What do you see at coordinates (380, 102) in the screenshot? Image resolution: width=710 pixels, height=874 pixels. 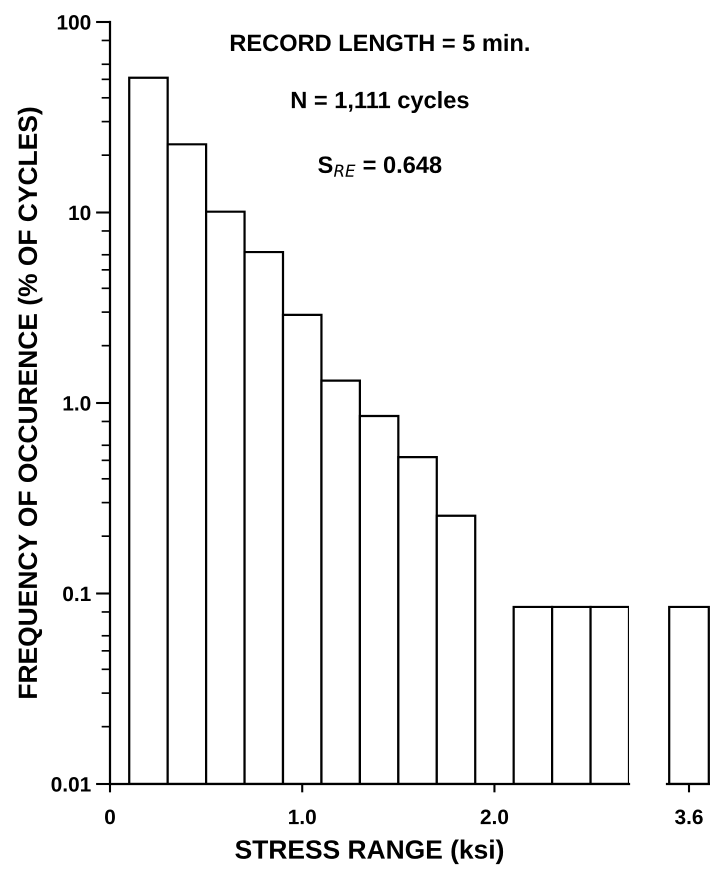 I see `annotation: N = 1,111 cycles` at bounding box center [380, 102].